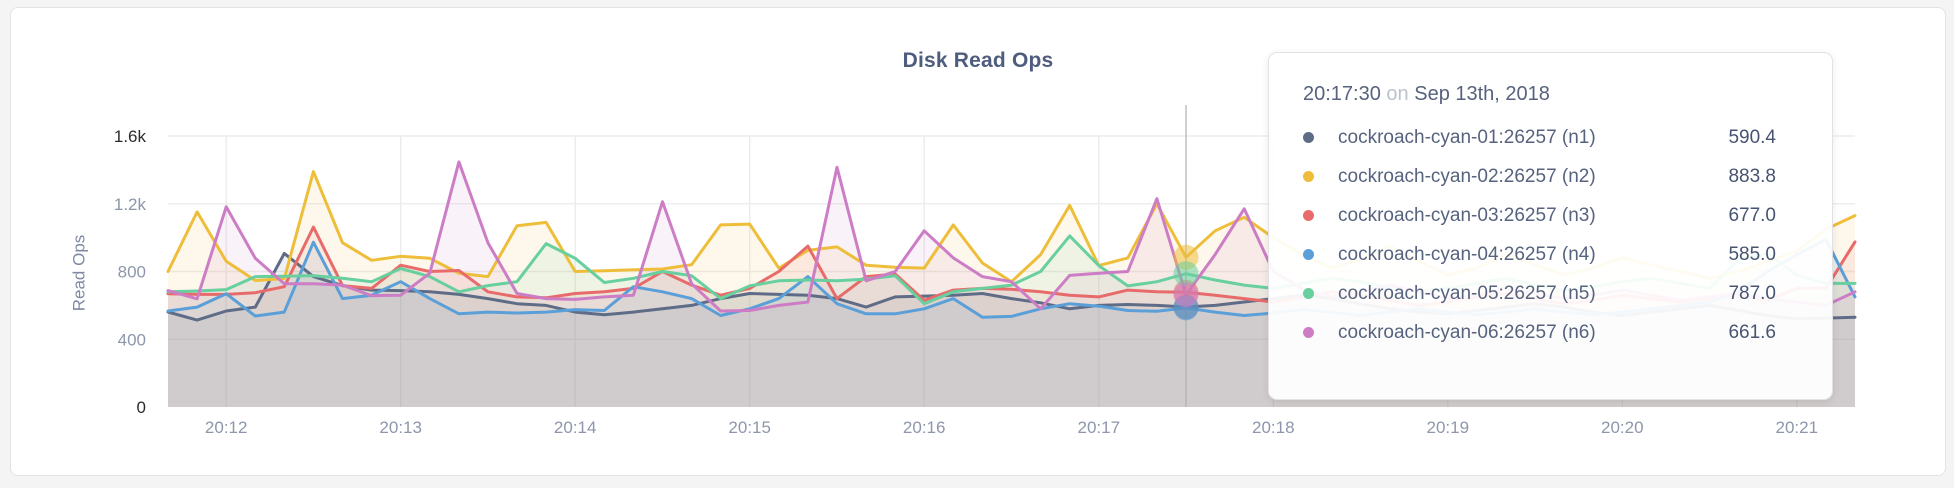 This screenshot has height=488, width=1954. Describe the element at coordinates (1448, 427) in the screenshot. I see `x-tick-label: 20:19` at that location.